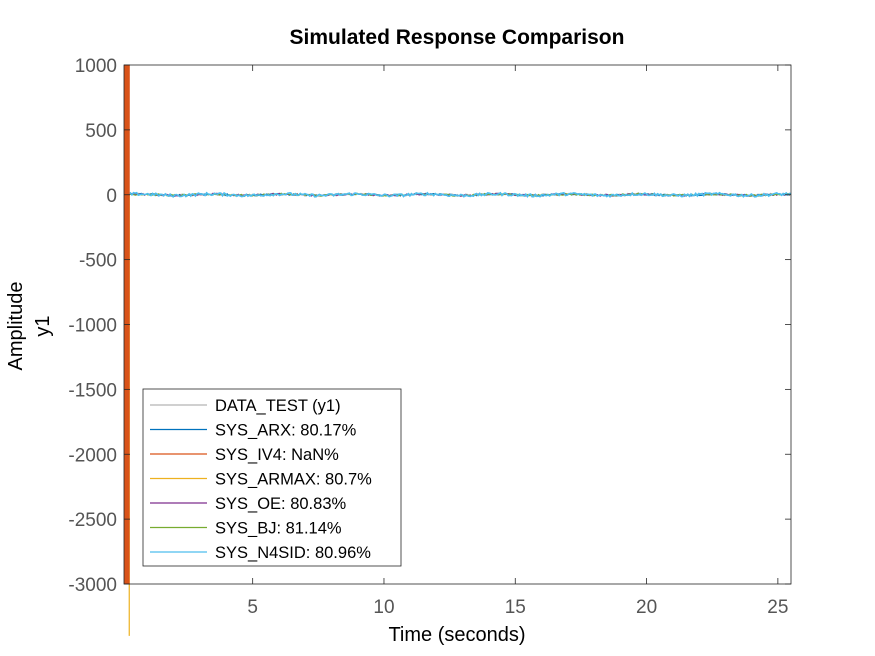 Image resolution: width=875 pixels, height=656 pixels. What do you see at coordinates (457, 194) in the screenshot?
I see `series-sys-n4sid` at bounding box center [457, 194].